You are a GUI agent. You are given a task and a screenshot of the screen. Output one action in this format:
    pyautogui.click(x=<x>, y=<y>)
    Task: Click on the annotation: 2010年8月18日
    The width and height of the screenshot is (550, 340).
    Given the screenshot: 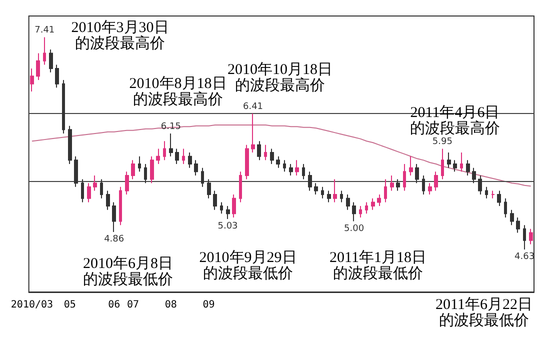 What is the action you would take?
    pyautogui.click(x=178, y=83)
    